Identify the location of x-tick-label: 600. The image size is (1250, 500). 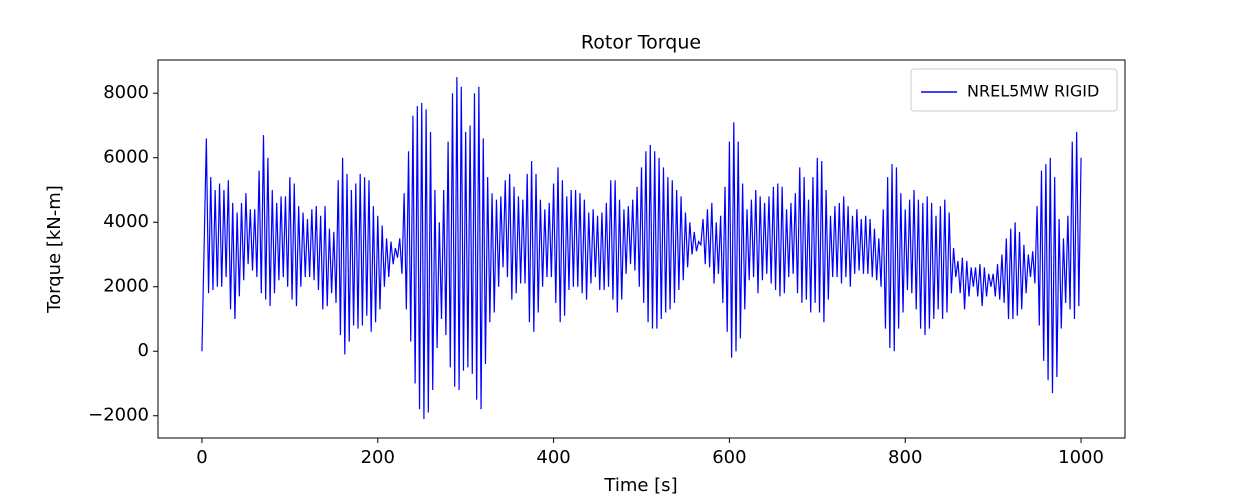
(729, 457).